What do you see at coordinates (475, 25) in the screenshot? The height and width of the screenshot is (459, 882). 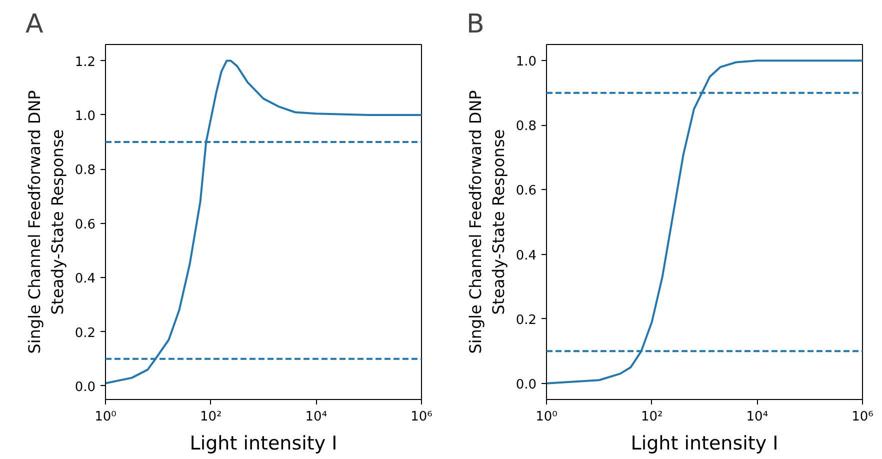 I see `chart-title: B` at bounding box center [475, 25].